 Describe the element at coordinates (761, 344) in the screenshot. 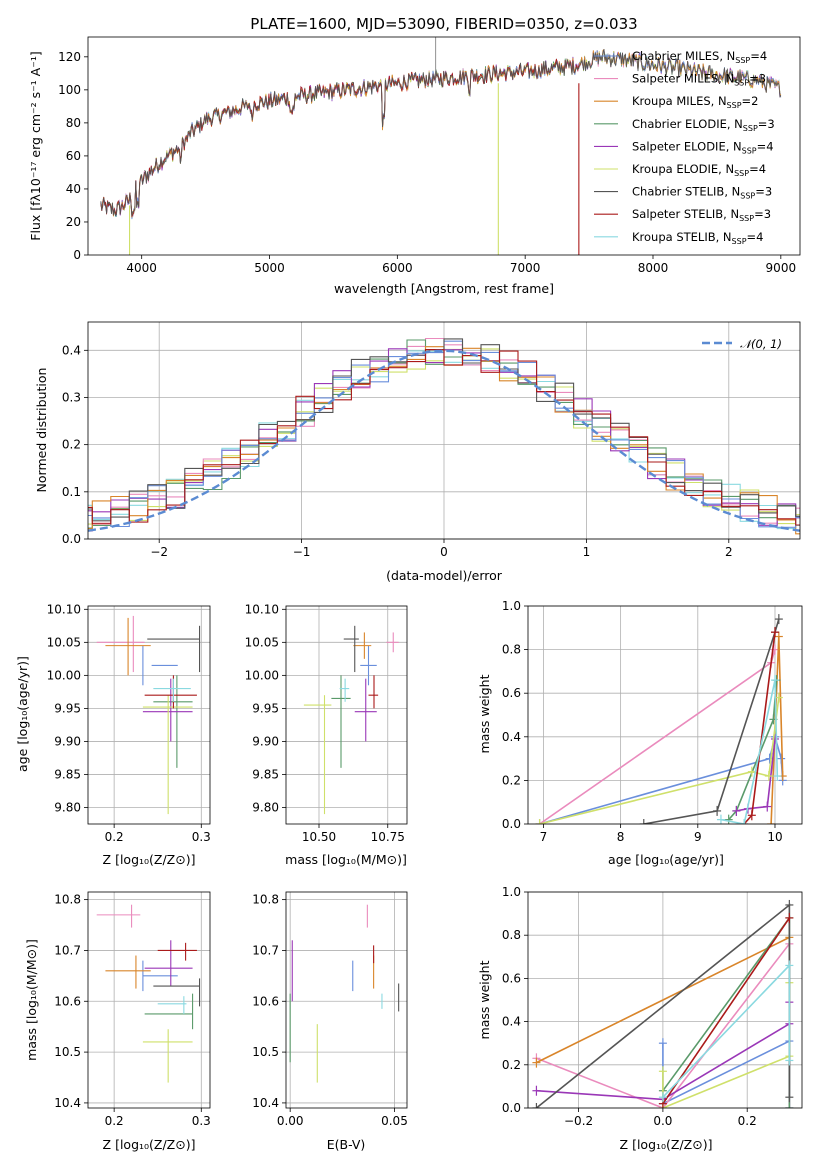

I see `residual-legend-label: 𝒩(0, 1)` at that location.